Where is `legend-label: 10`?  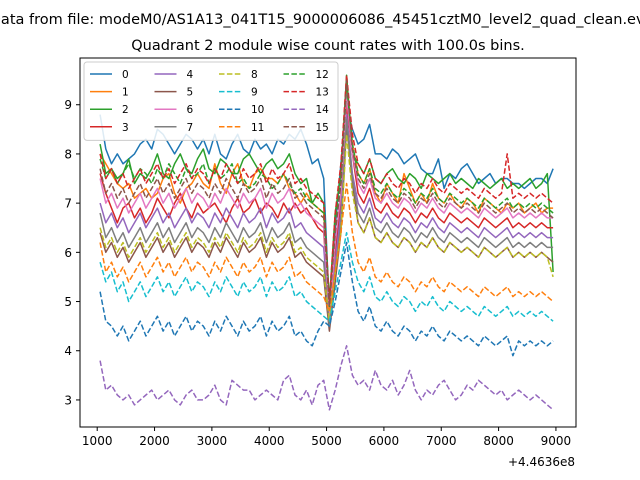
legend-label: 10 is located at coordinates (257, 110).